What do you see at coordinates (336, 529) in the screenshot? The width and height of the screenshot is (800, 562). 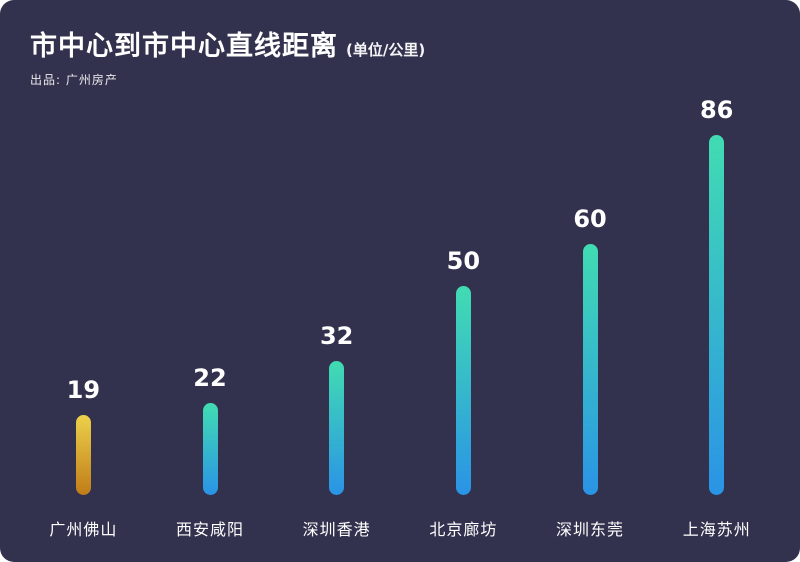 I see `category-label: 深圳香港` at bounding box center [336, 529].